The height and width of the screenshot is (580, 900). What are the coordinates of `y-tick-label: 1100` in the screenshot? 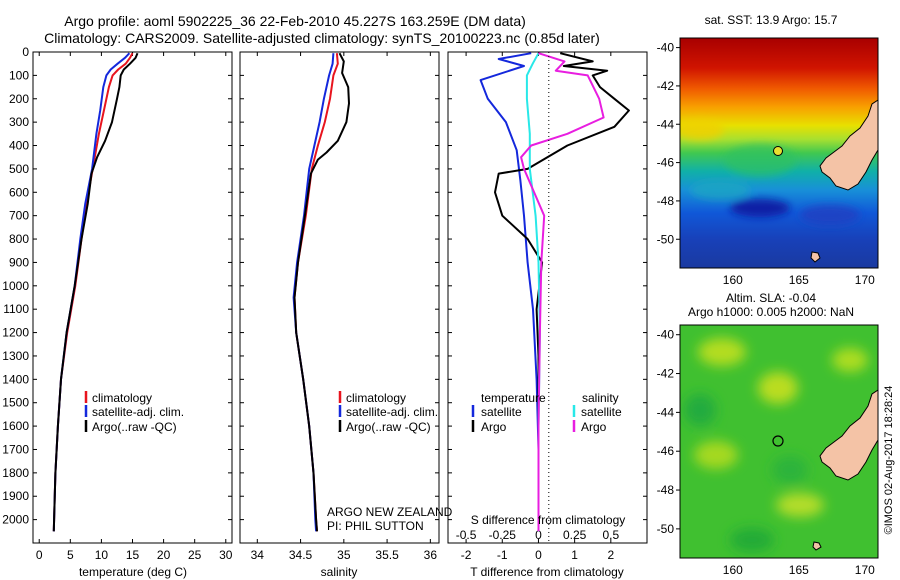 It's located at (16, 309).